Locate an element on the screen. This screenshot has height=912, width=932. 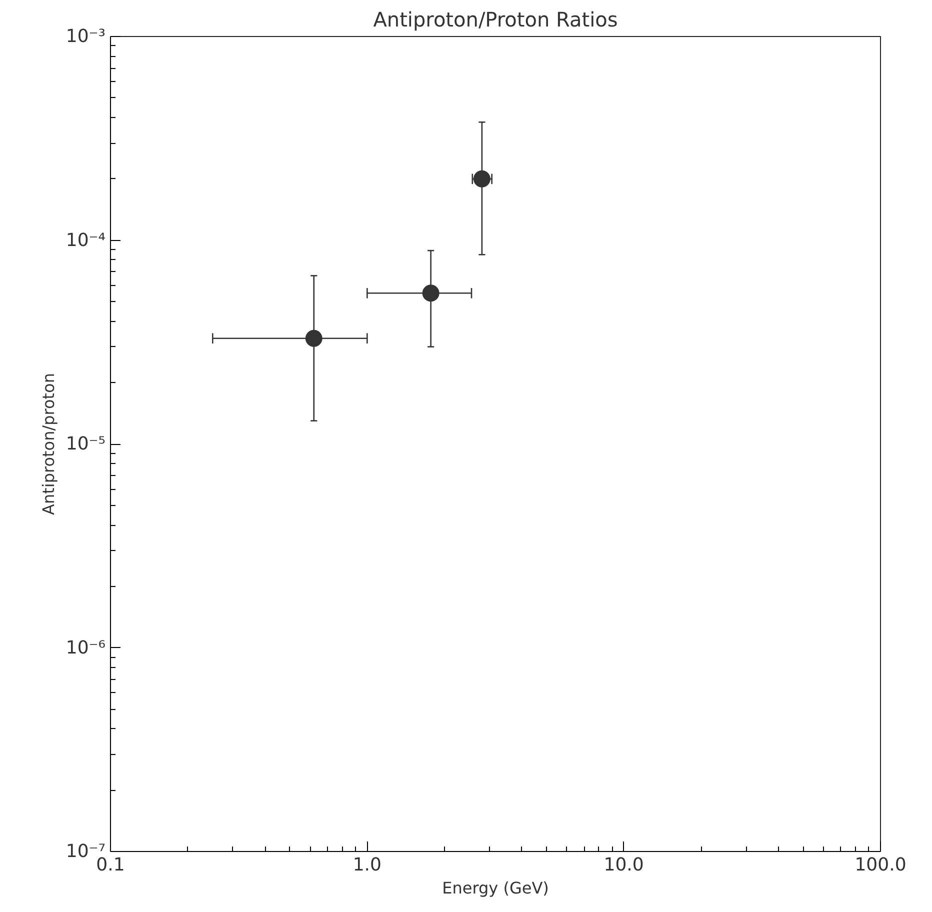
y-tick-label: 10⁻⁵ is located at coordinates (86, 444).